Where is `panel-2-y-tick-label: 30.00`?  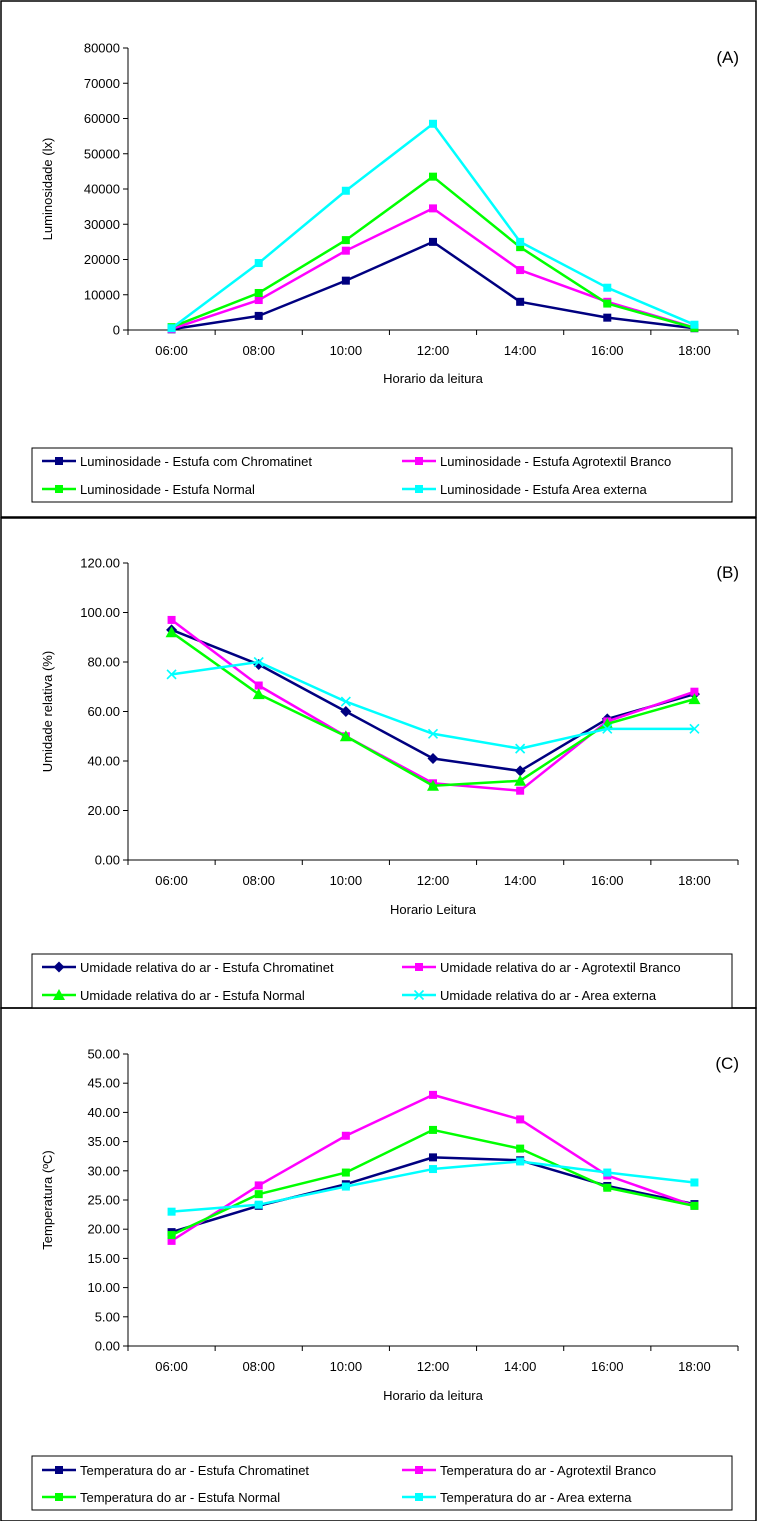 panel-2-y-tick-label: 30.00 is located at coordinates (103, 1170).